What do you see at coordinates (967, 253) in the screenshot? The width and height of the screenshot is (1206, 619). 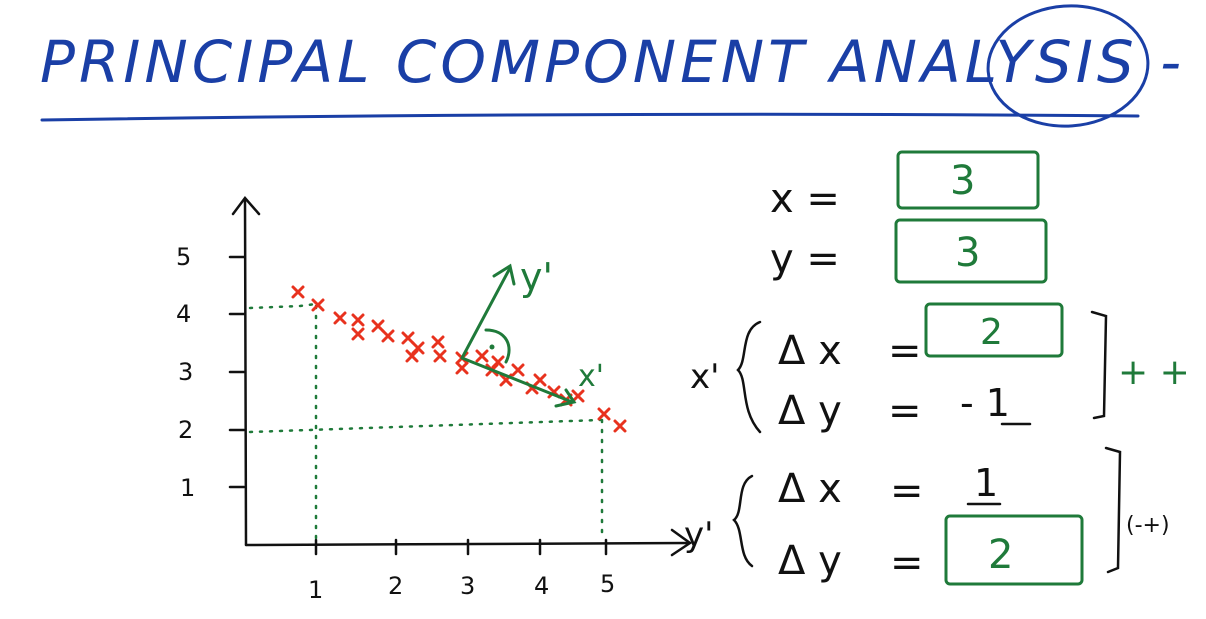 I see `y-value: 3` at bounding box center [967, 253].